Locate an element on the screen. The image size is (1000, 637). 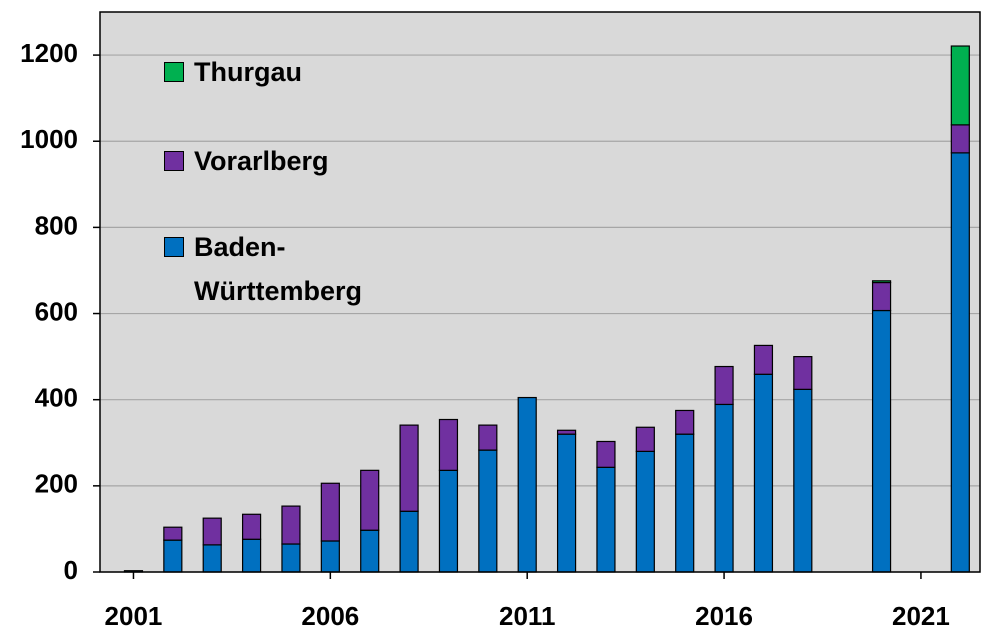
y-tick-label: 400 is located at coordinates (56, 398).